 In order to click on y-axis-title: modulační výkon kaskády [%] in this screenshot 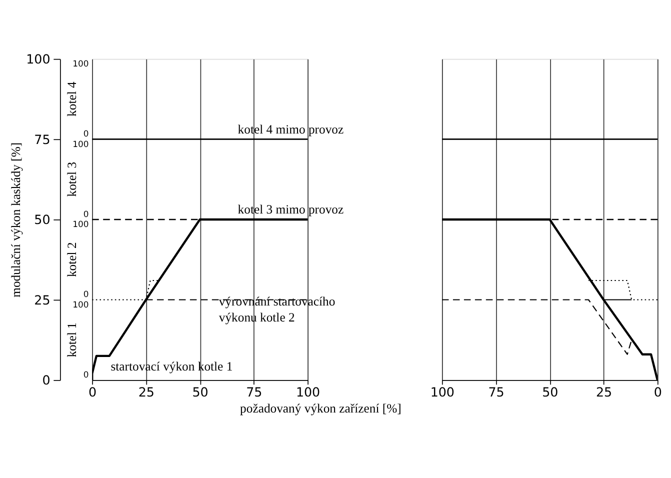, I will do `click(16, 220)`.